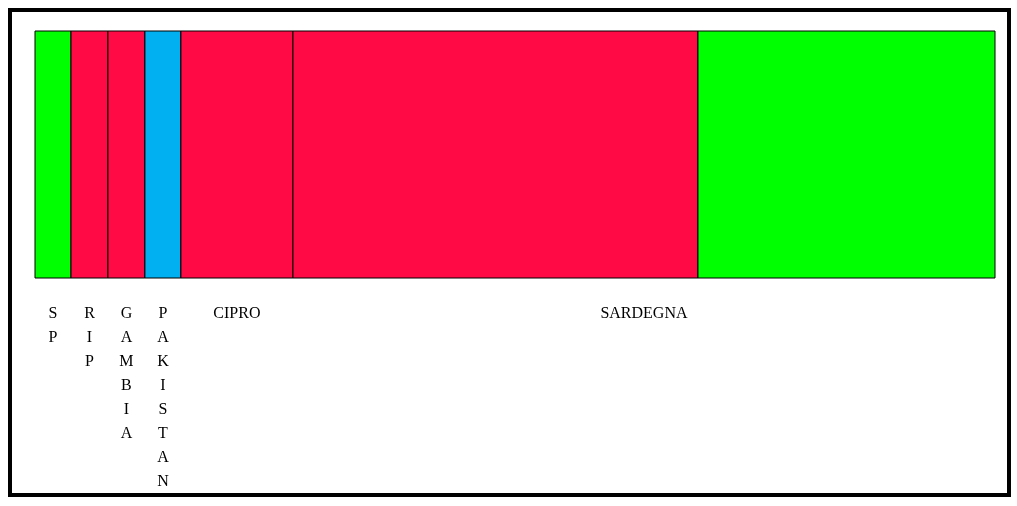 This screenshot has width=1017, height=506. Describe the element at coordinates (90, 336) in the screenshot. I see `series-label: RIP` at that location.